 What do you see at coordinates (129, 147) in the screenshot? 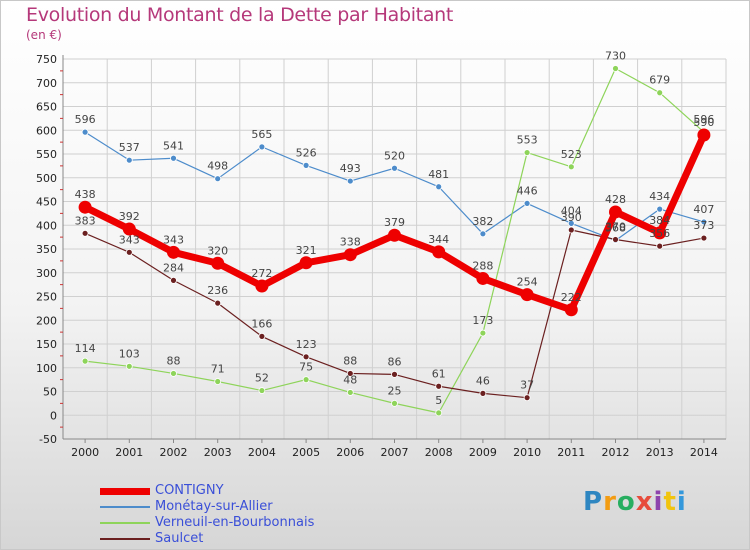
I see `data-label-mon-tay-sur-allier: 537` at bounding box center [129, 147].